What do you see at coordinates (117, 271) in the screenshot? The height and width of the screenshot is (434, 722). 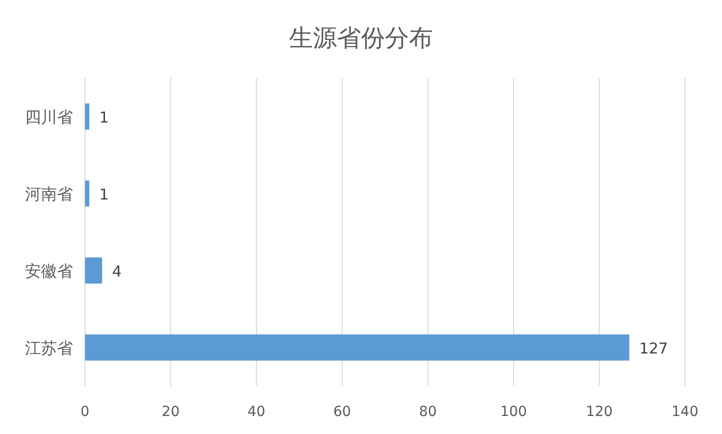 I see `data-label: 4` at bounding box center [117, 271].